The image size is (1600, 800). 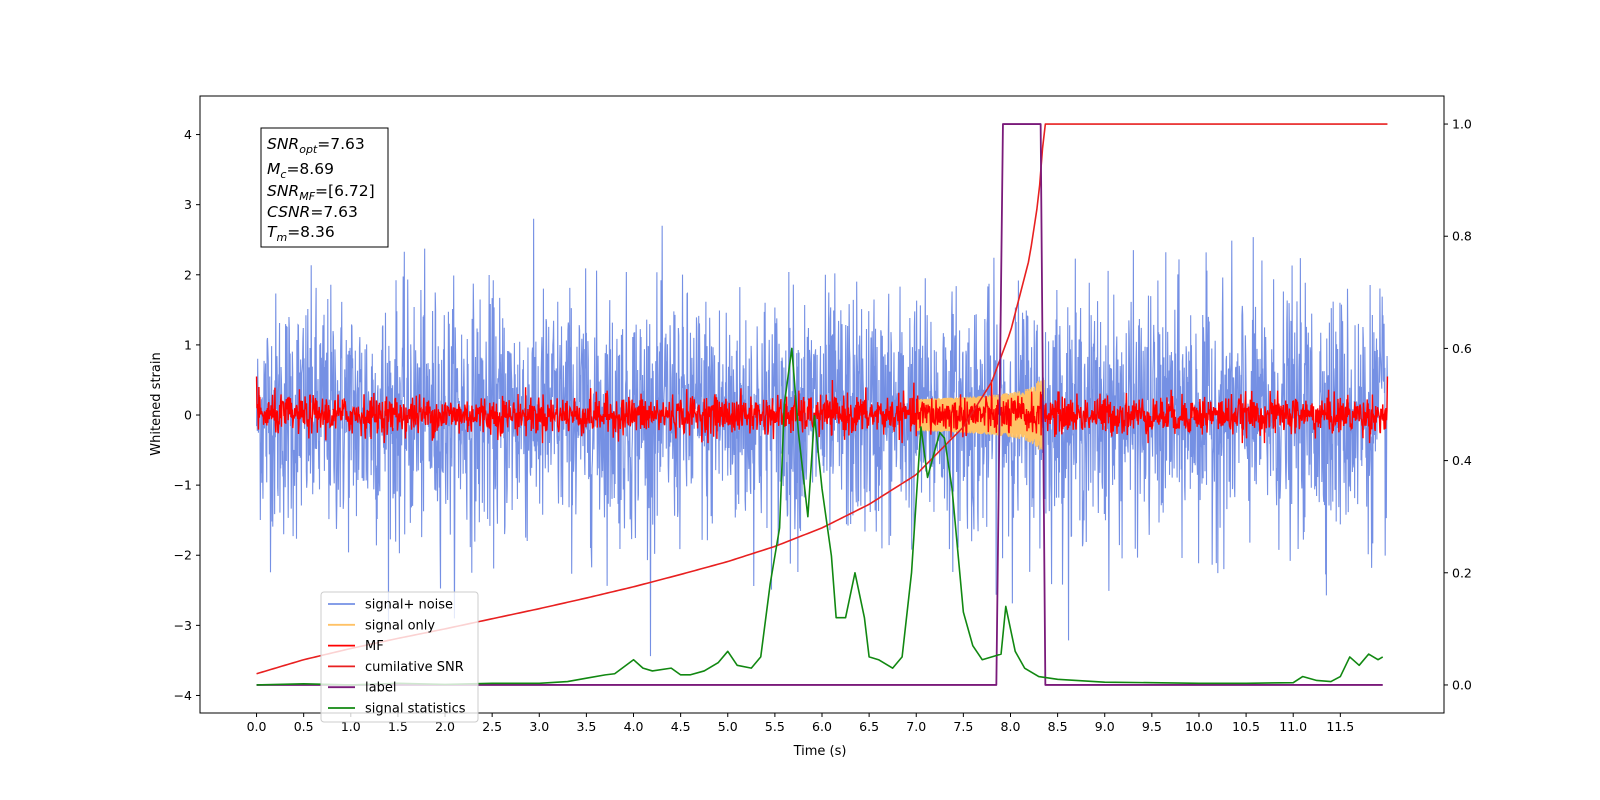 I want to click on info-snr-opt: SNRopt=7.63, so click(x=316, y=145).